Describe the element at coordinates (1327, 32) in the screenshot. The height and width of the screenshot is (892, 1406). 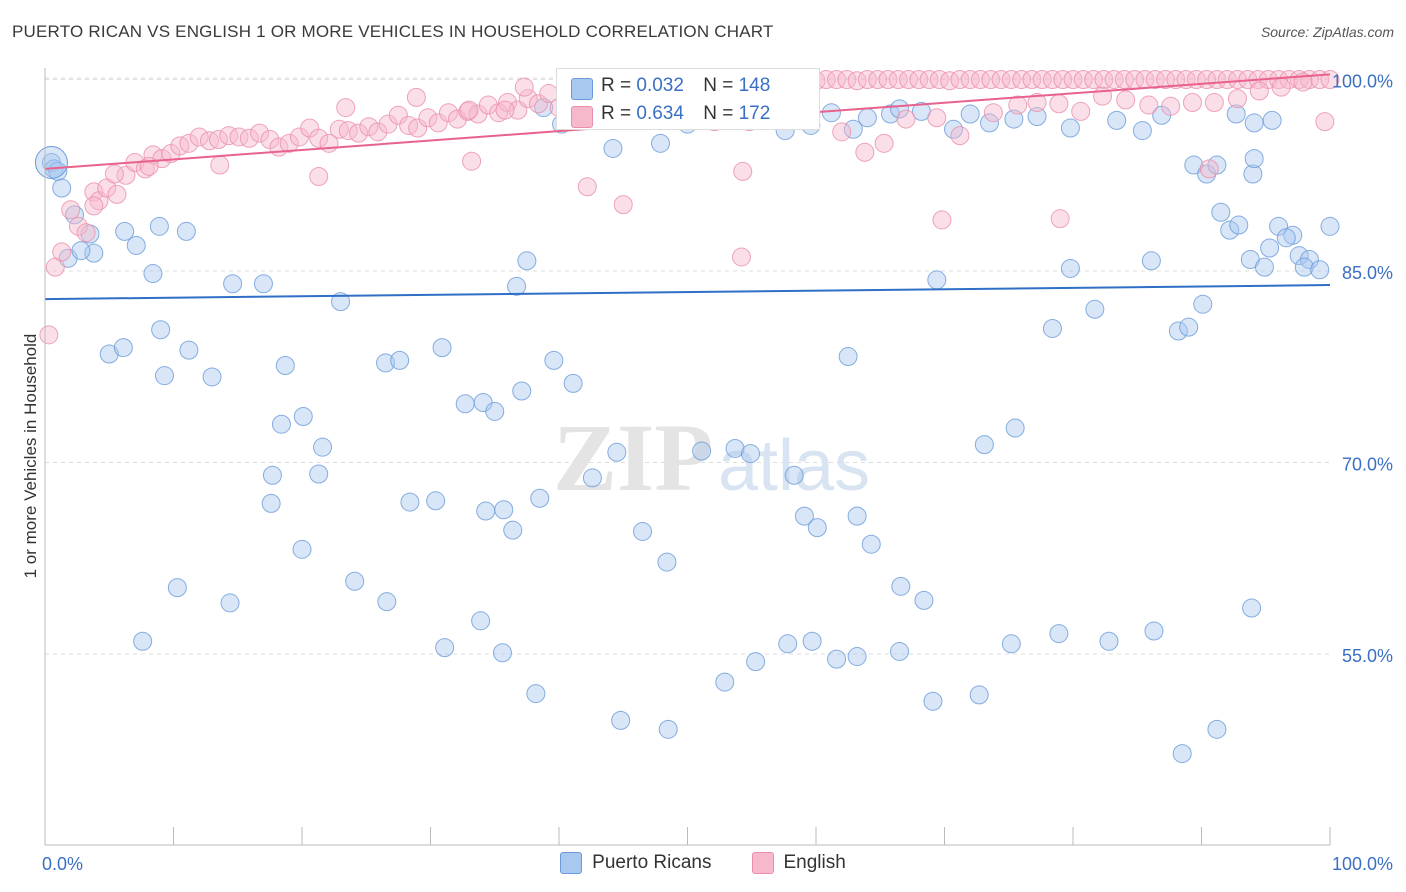
I see `source-label: Source: ZipAtlas.com` at that location.